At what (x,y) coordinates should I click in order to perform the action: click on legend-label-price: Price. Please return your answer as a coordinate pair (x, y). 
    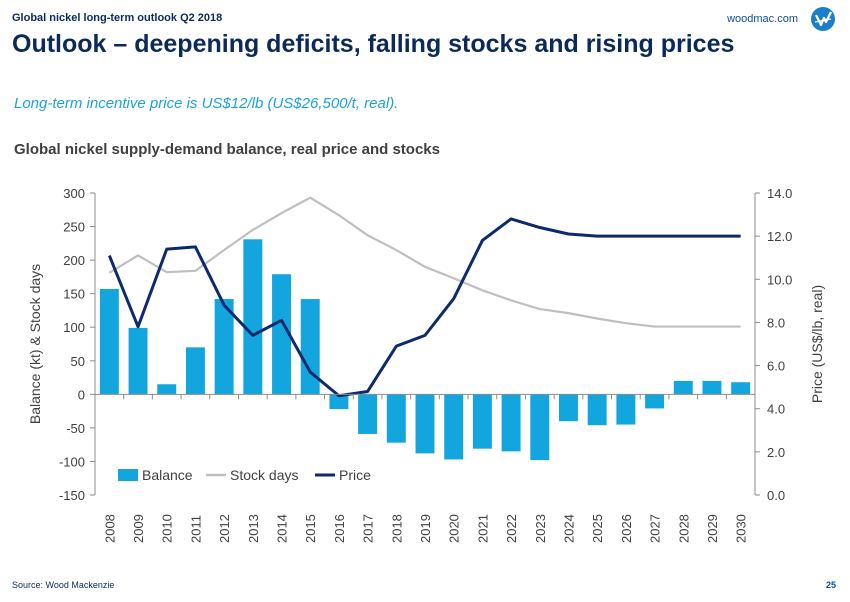
    Looking at the image, I should click on (355, 475).